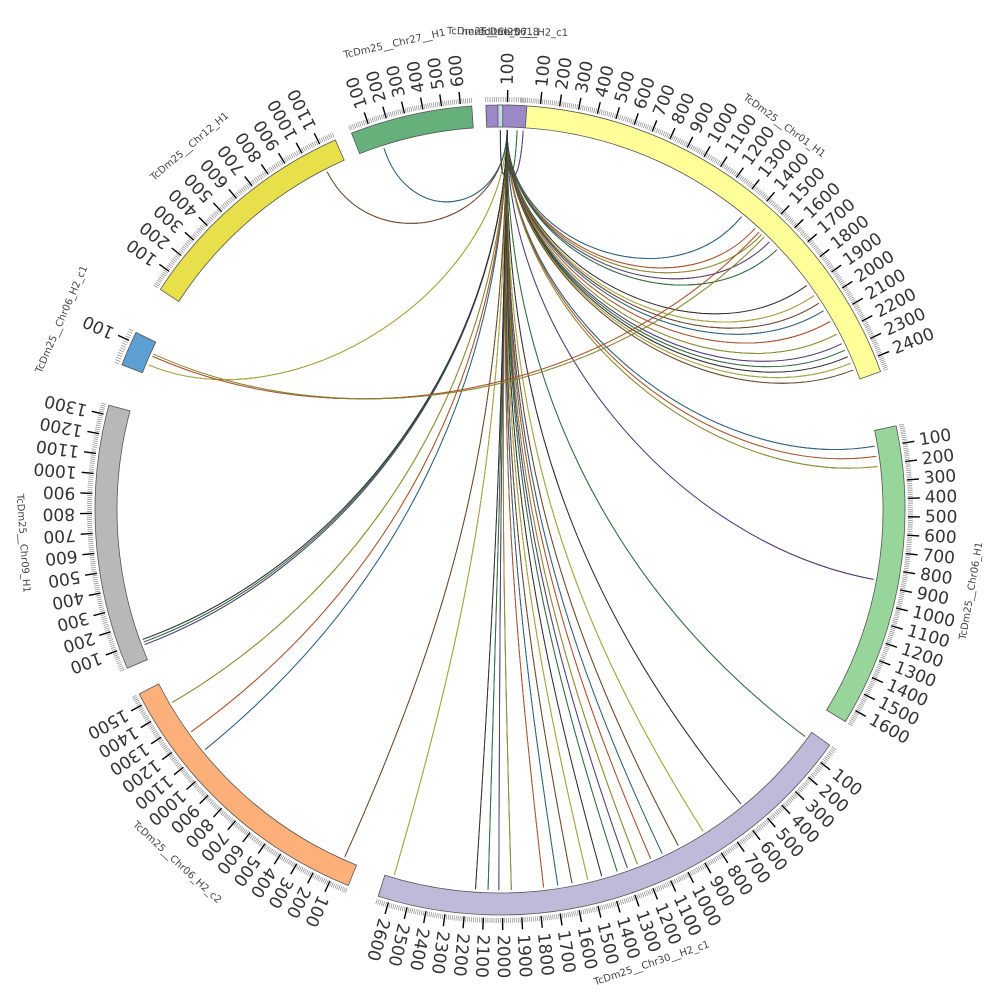 The height and width of the screenshot is (1000, 1000). What do you see at coordinates (524, 956) in the screenshot?
I see `tick-label: 1900` at bounding box center [524, 956].